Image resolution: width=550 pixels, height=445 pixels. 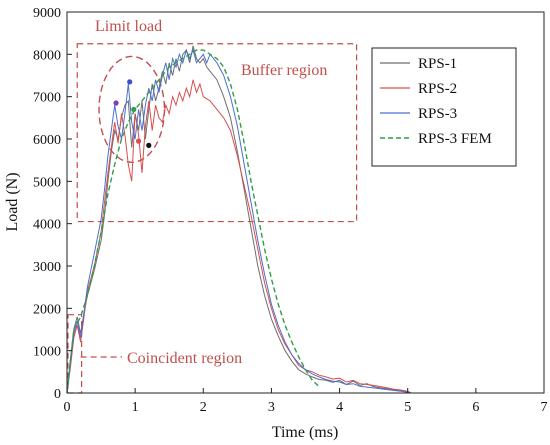 What do you see at coordinates (52, 204) in the screenshot?
I see `y-axis-ticks: 0 1000 2000 3000 4000 5000 6000 7000 8000 9000` at bounding box center [52, 204].